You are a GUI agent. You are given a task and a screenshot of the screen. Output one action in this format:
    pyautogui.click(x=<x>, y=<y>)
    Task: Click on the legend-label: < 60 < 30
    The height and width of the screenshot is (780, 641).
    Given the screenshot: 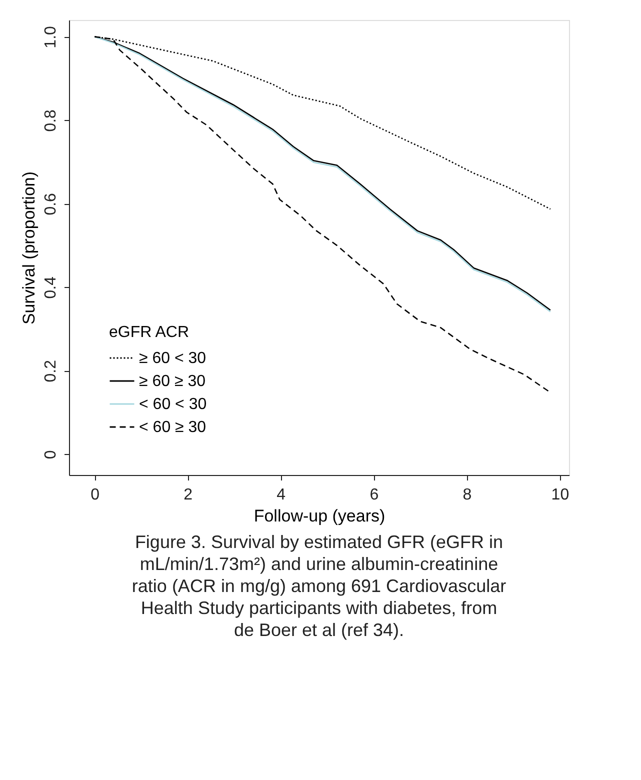 What is the action you would take?
    pyautogui.click(x=173, y=404)
    